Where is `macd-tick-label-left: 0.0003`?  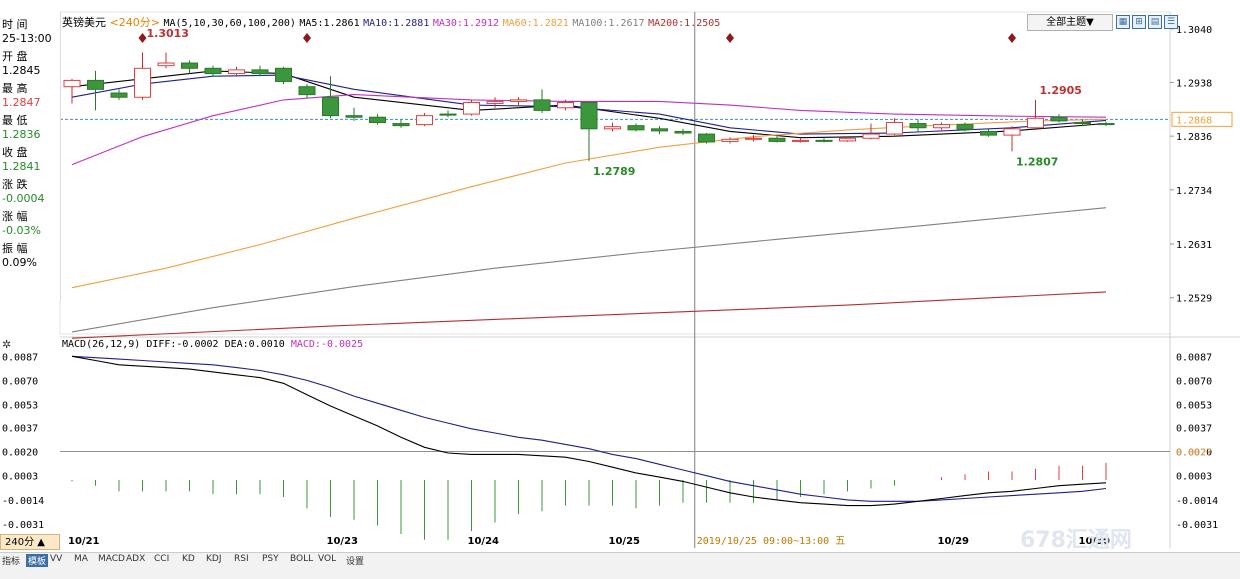 macd-tick-label-left: 0.0003 is located at coordinates (20, 477).